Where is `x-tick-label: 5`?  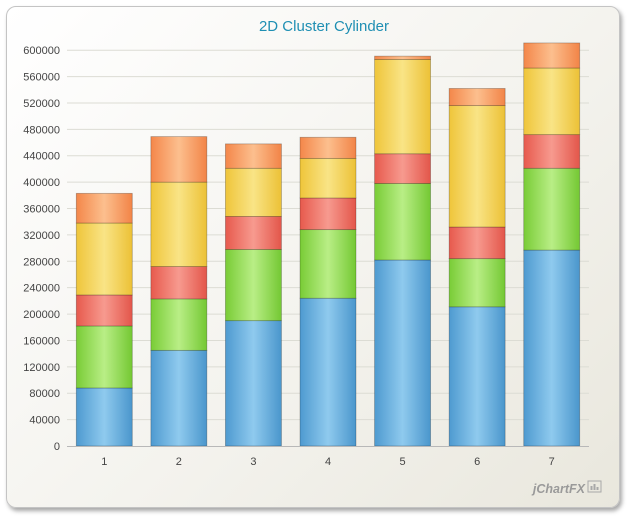
x-tick-label: 5 is located at coordinates (403, 462).